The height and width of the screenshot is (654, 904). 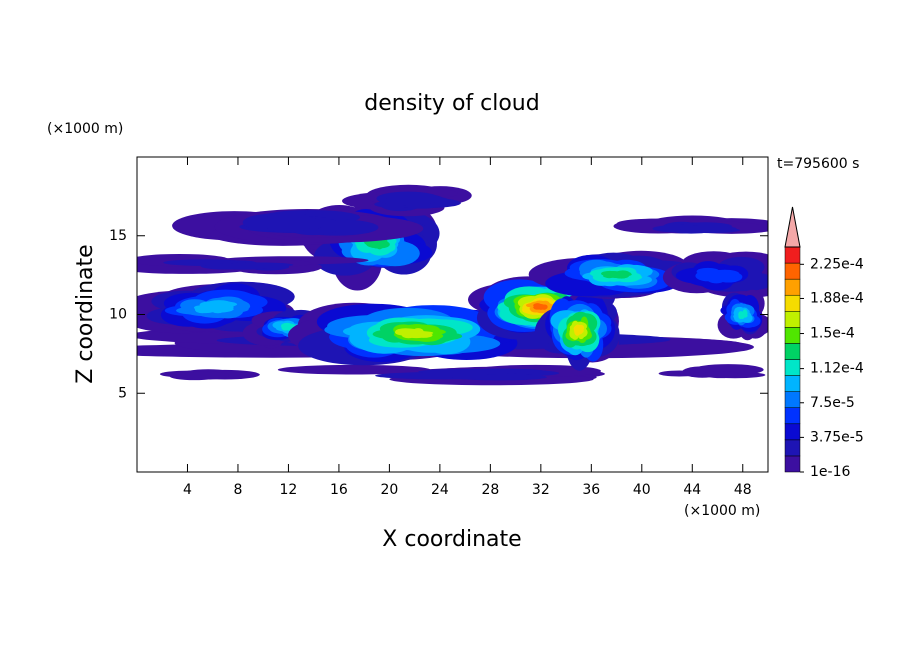 What do you see at coordinates (451, 539) in the screenshot?
I see `x-axis-label: X coordinate` at bounding box center [451, 539].